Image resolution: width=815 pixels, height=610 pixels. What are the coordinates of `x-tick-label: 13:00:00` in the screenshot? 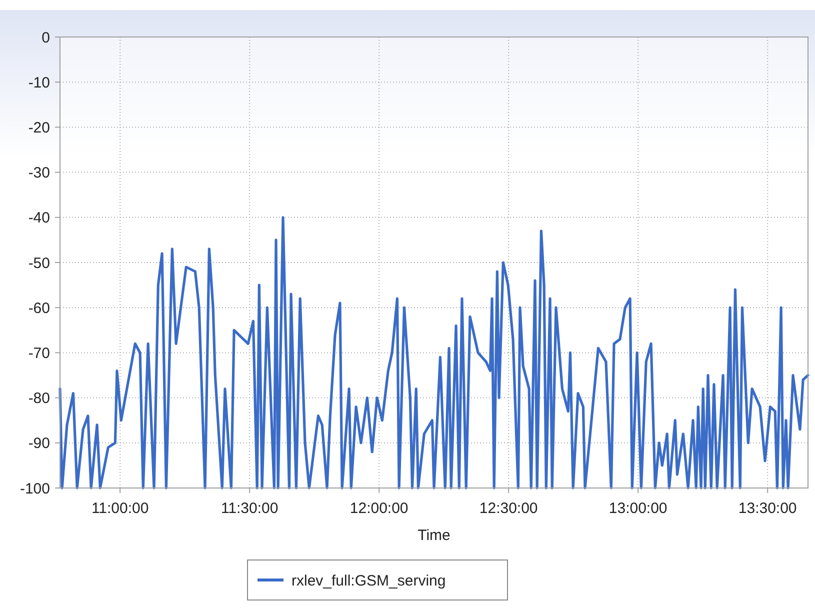 It's located at (638, 508).